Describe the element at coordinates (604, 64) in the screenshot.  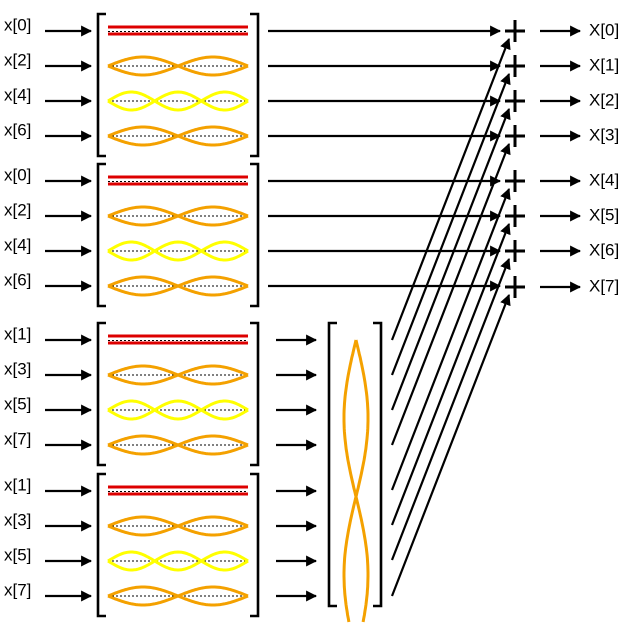
I see `output-label: X[1]` at that location.